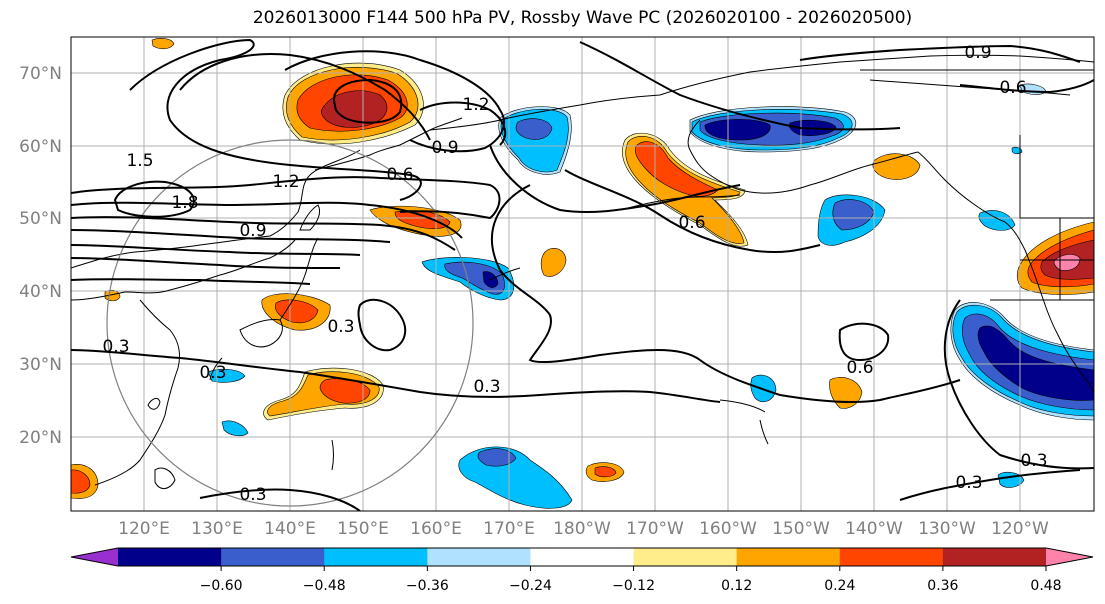 The width and height of the screenshot is (1105, 604). Describe the element at coordinates (40, 365) in the screenshot. I see `lat-label: 30°N` at that location.